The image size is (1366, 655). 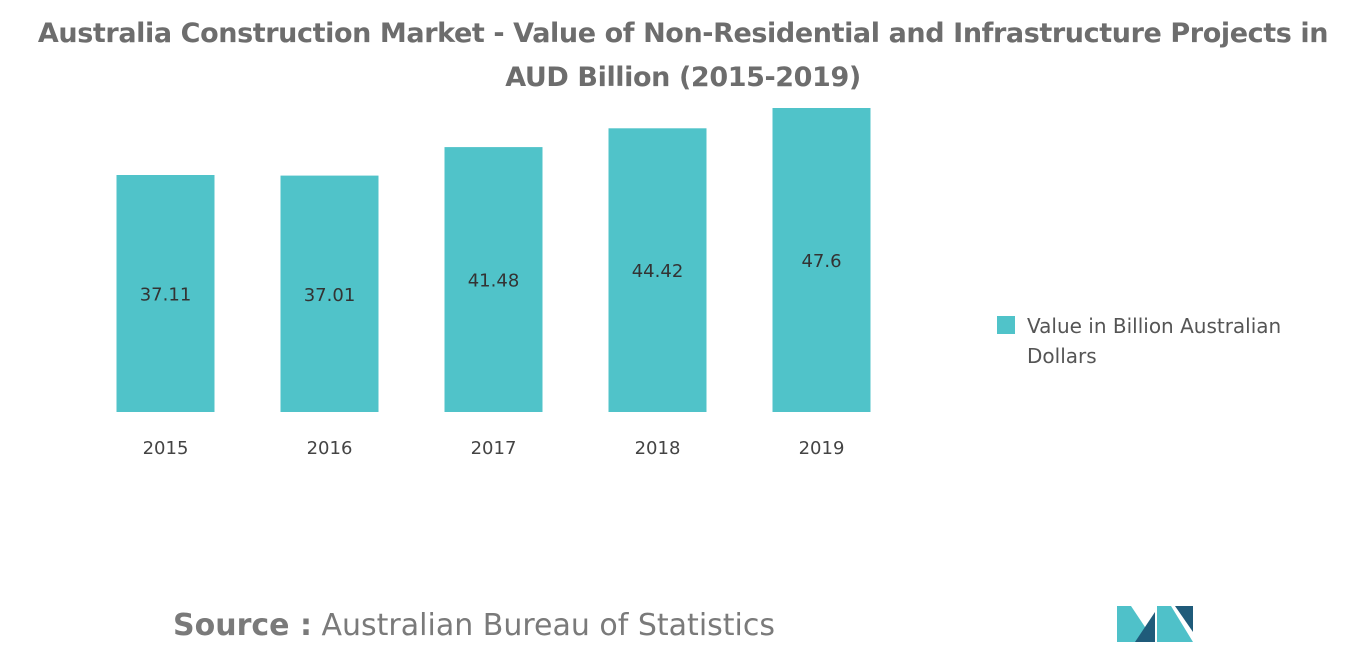 What do you see at coordinates (330, 448) in the screenshot?
I see `x-tick-label-2016: 2016` at bounding box center [330, 448].